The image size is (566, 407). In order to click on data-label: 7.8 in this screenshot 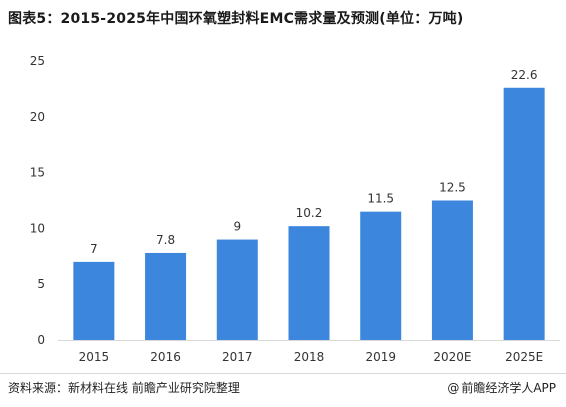, I will do `click(165, 240)`.